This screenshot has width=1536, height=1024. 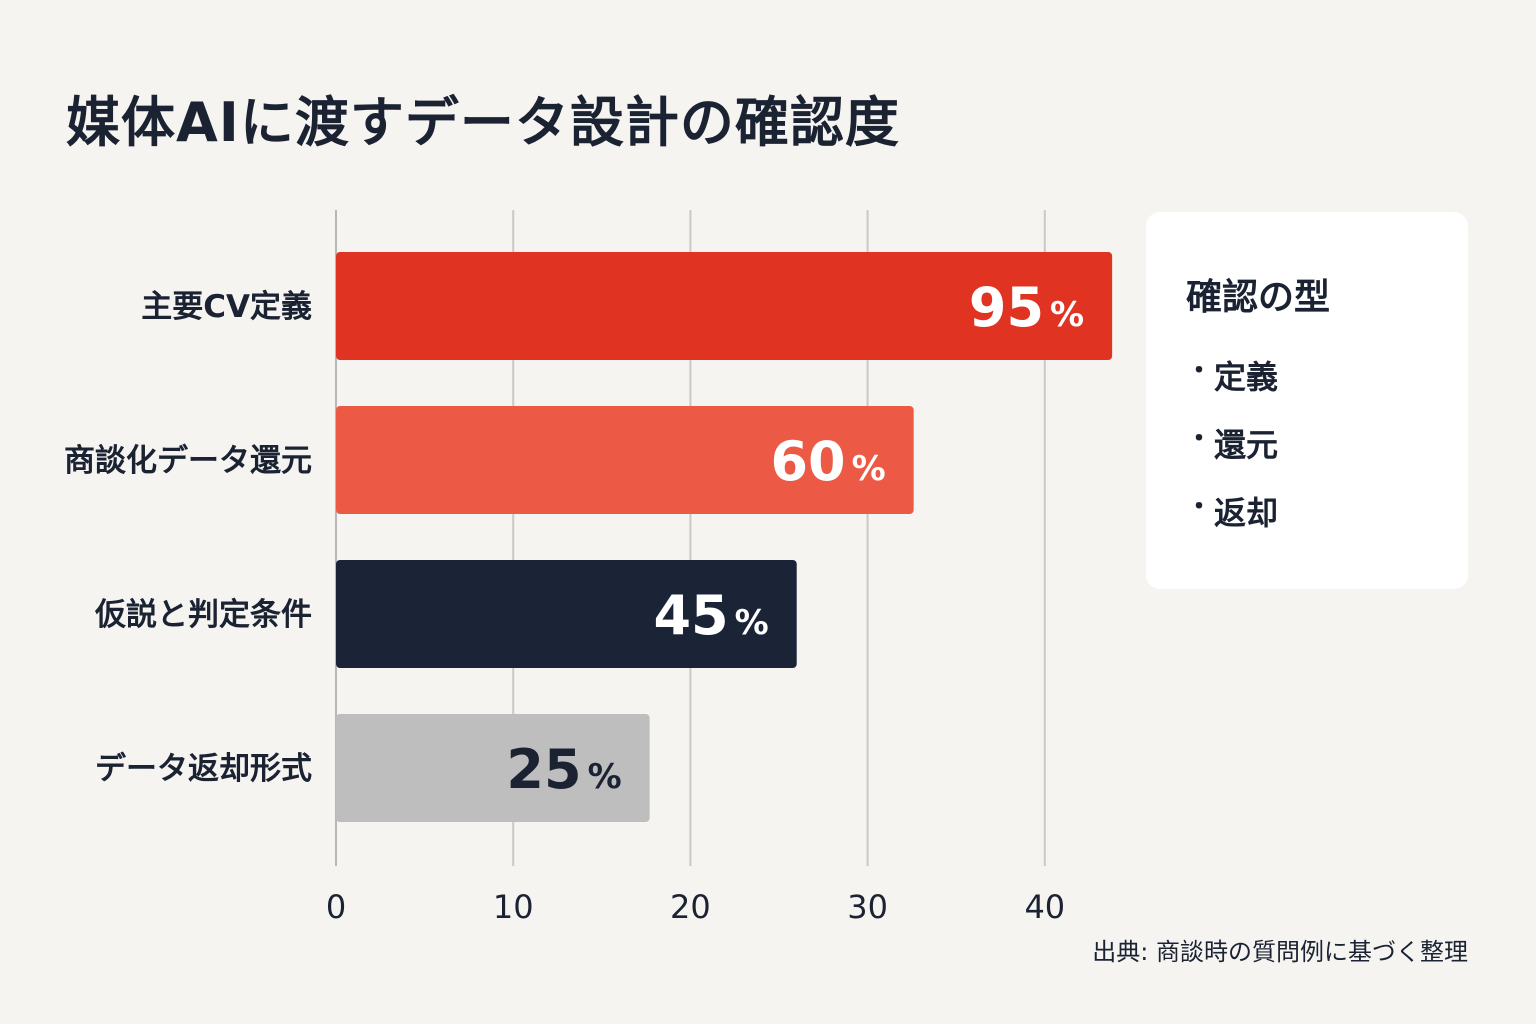 What do you see at coordinates (1246, 377) in the screenshot?
I see `legend-item-label: 定義` at bounding box center [1246, 377].